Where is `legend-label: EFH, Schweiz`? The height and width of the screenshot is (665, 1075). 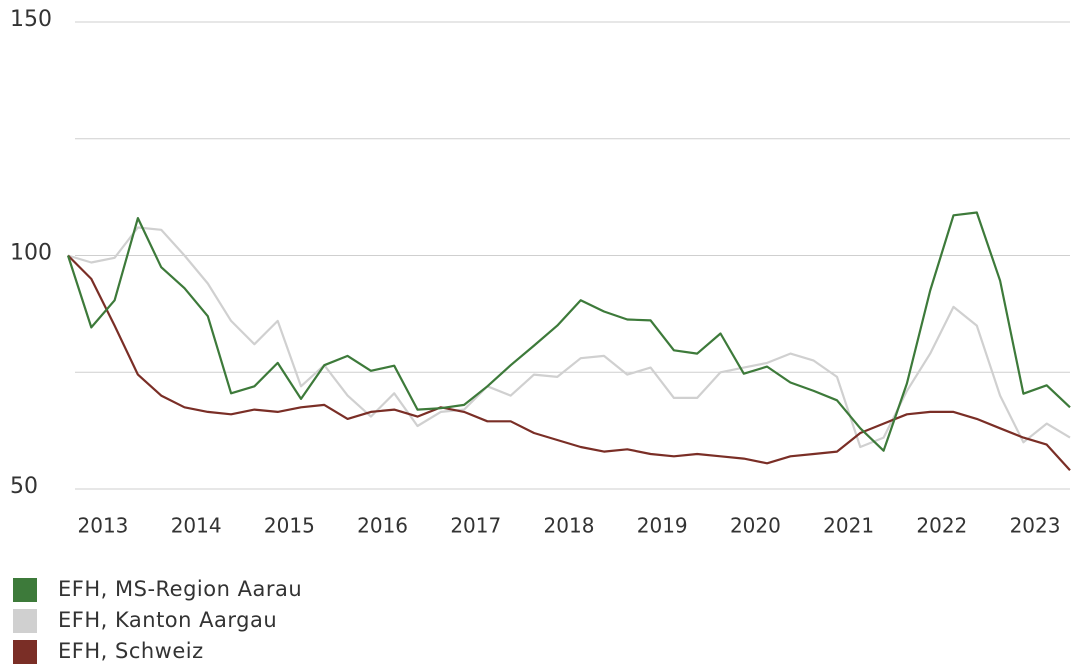 legend-label: EFH, Schweiz is located at coordinates (131, 651).